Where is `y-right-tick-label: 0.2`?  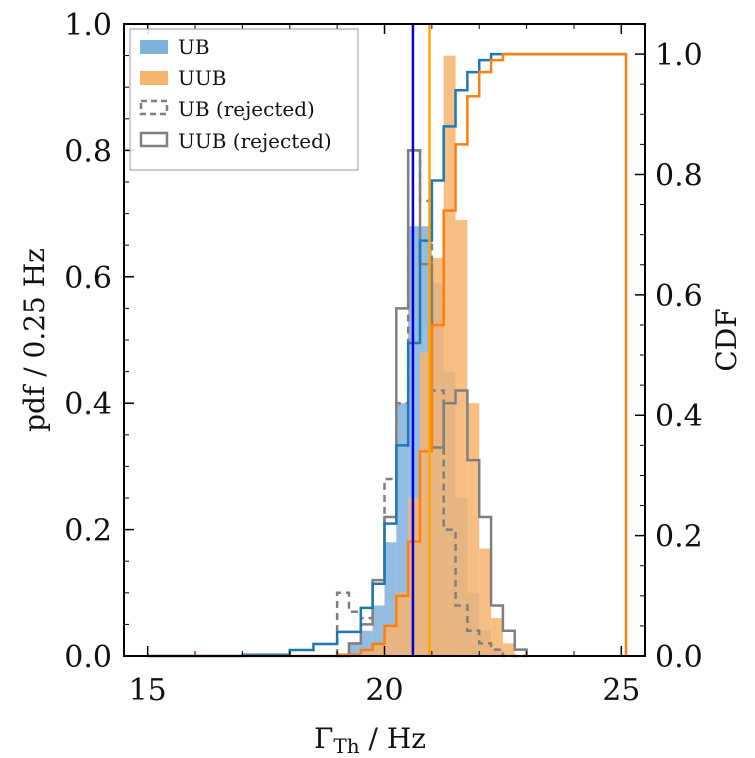 y-right-tick-label: 0.2 is located at coordinates (679, 537).